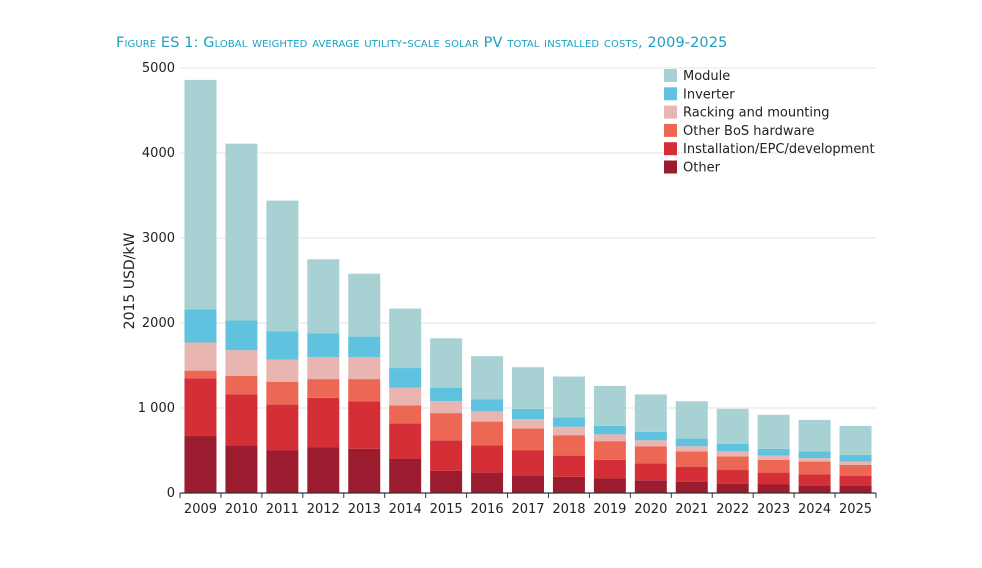  Describe the element at coordinates (158, 68) in the screenshot. I see `y-tick-label: 5000` at that location.